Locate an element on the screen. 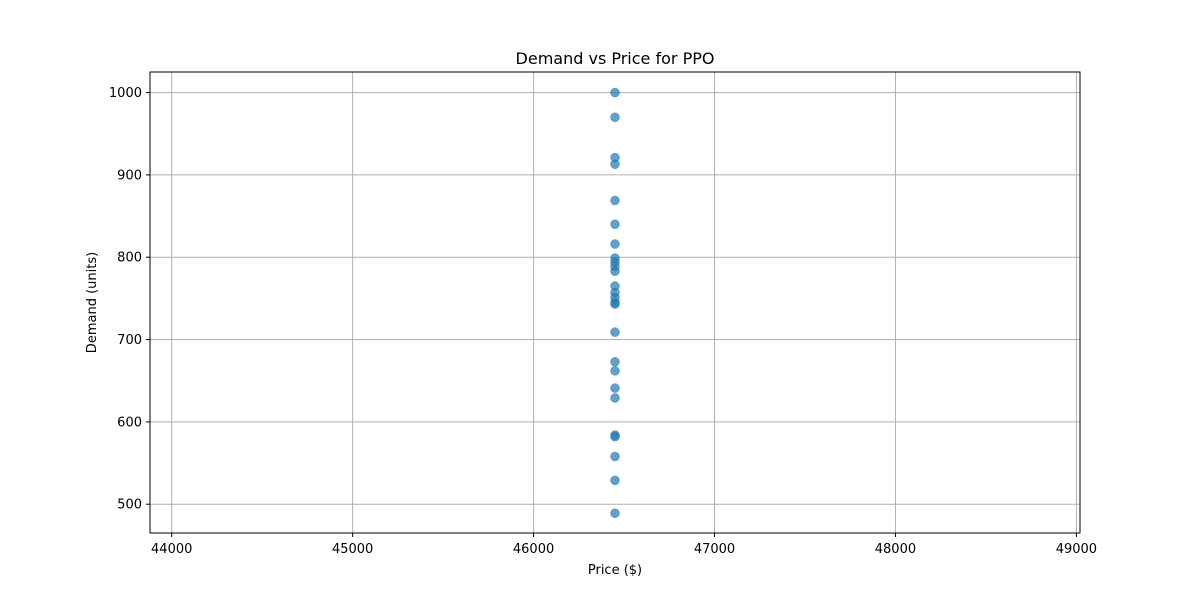  y-tick-label: 900 is located at coordinates (129, 175).